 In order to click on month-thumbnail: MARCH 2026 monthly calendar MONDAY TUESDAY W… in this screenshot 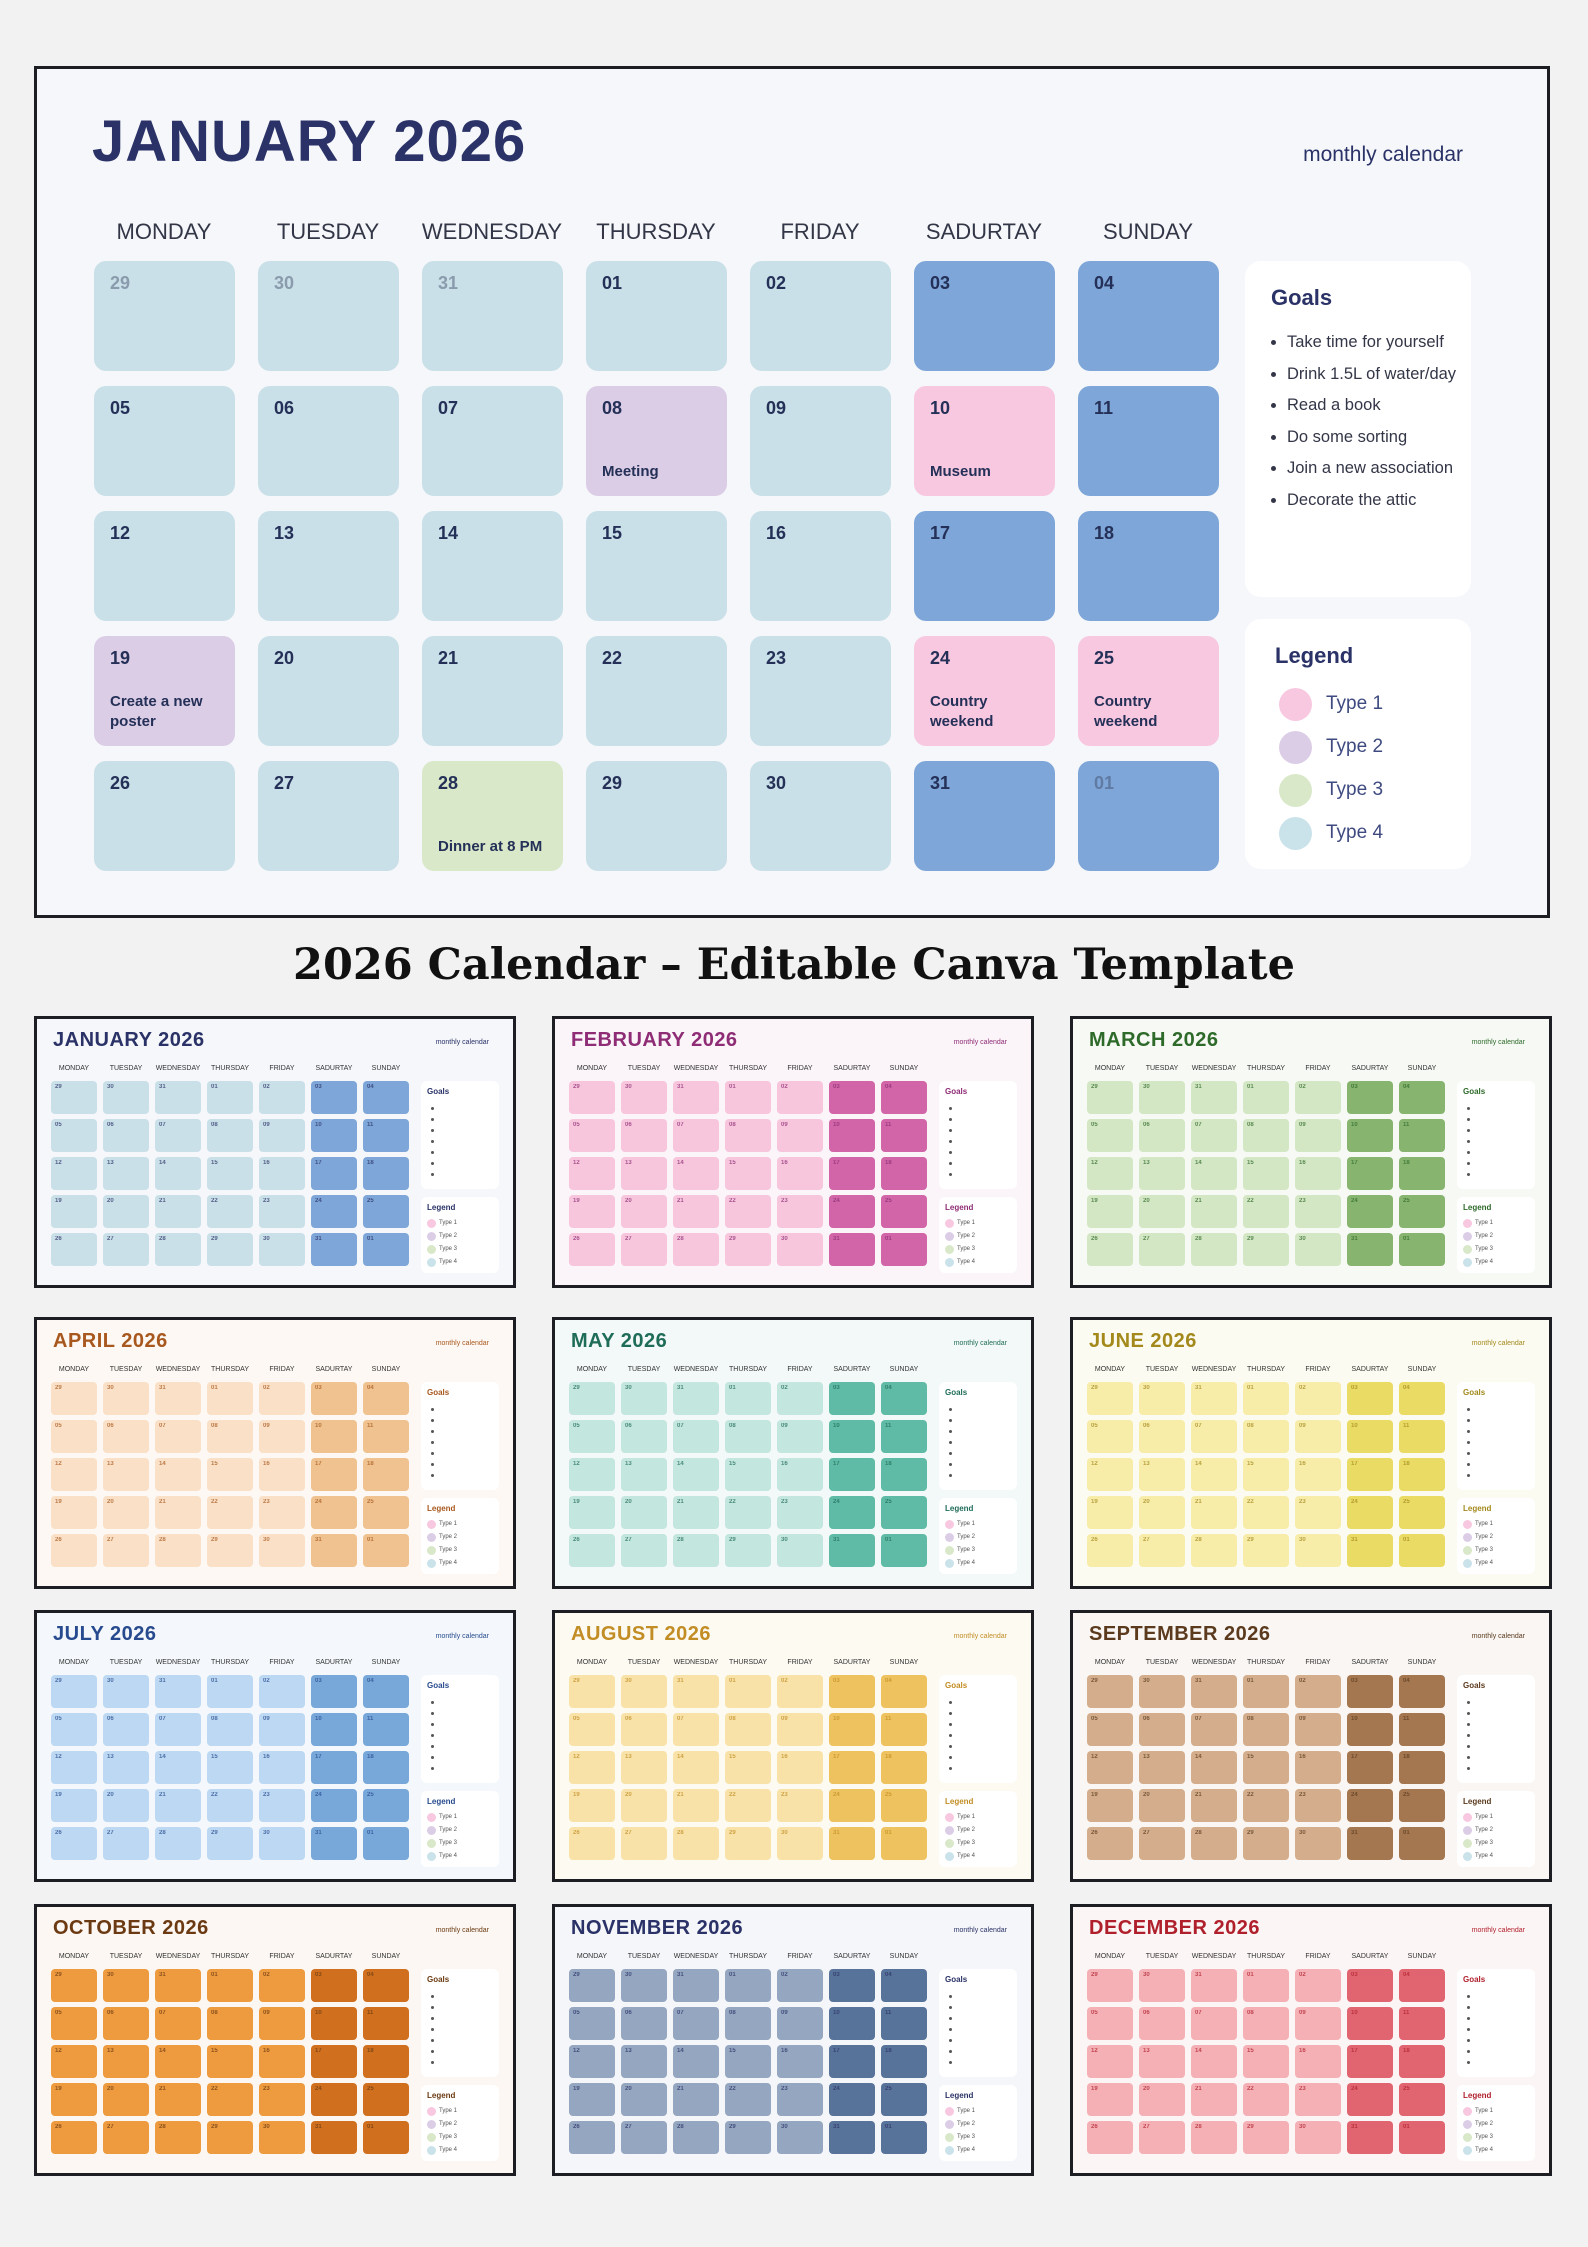, I will do `click(1311, 1152)`.